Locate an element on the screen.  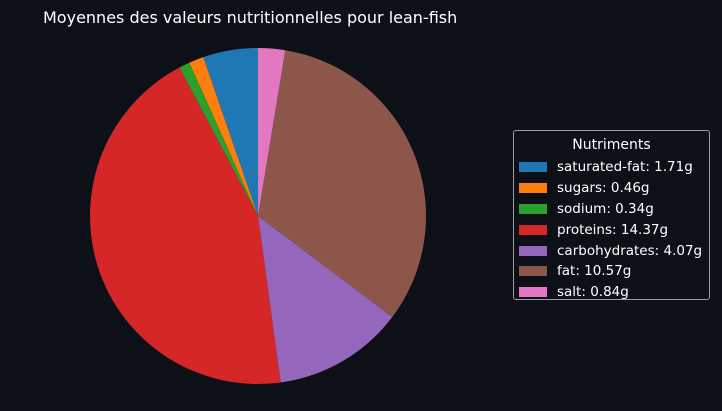
legend-label: fat: 10.57g is located at coordinates (594, 271).